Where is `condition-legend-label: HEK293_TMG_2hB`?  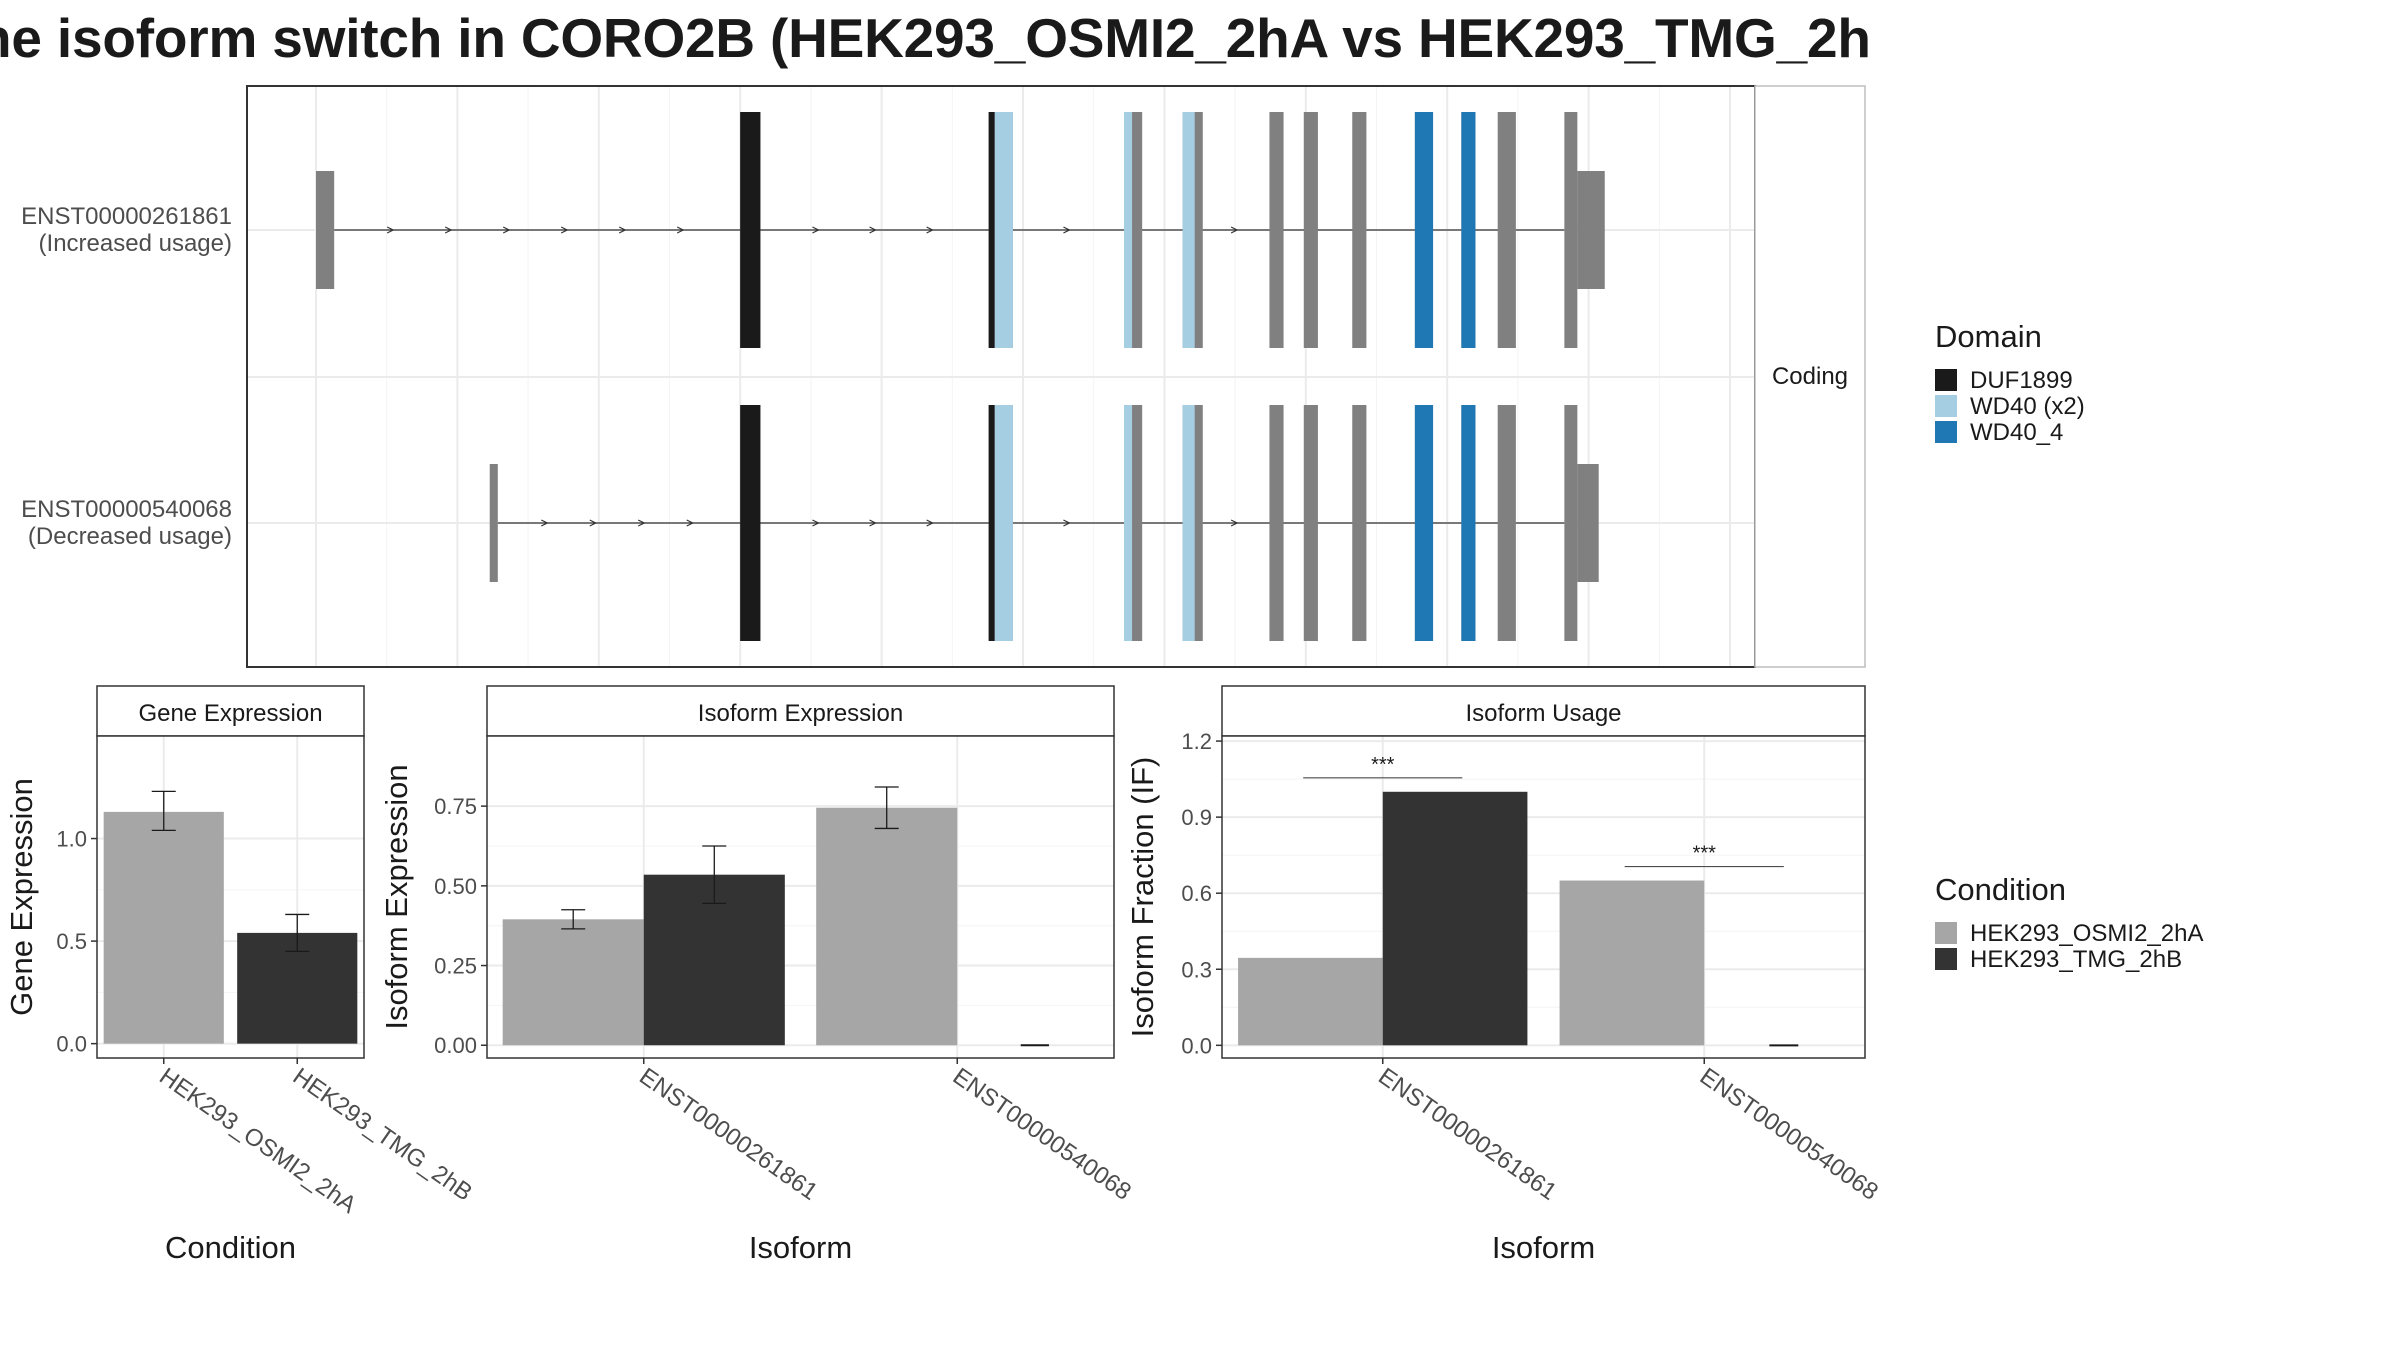 condition-legend-label: HEK293_TMG_2hB is located at coordinates (2076, 959).